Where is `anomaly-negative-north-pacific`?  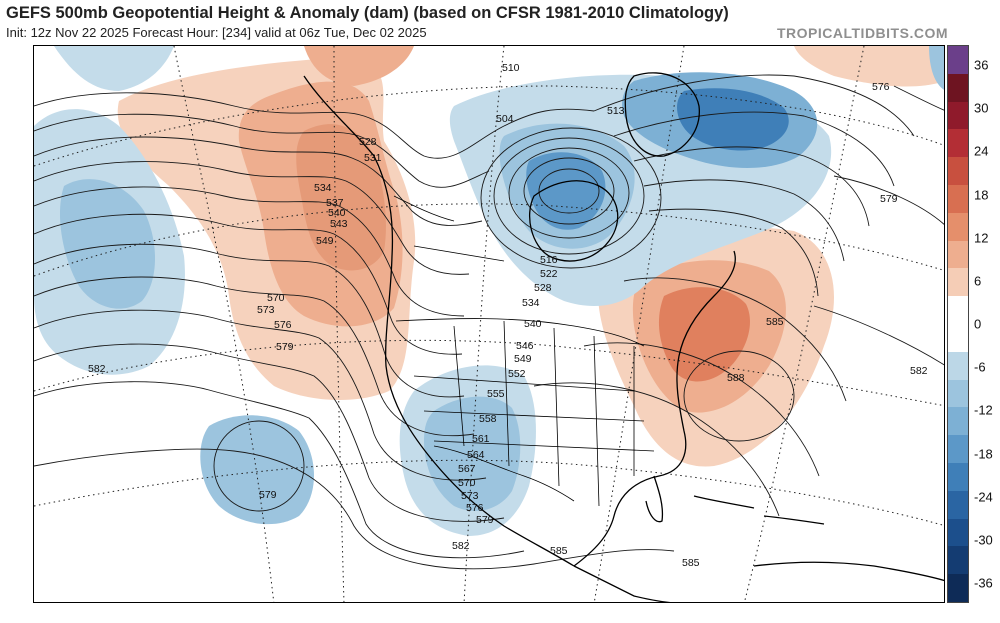 anomaly-negative-north-pacific is located at coordinates (114, 68).